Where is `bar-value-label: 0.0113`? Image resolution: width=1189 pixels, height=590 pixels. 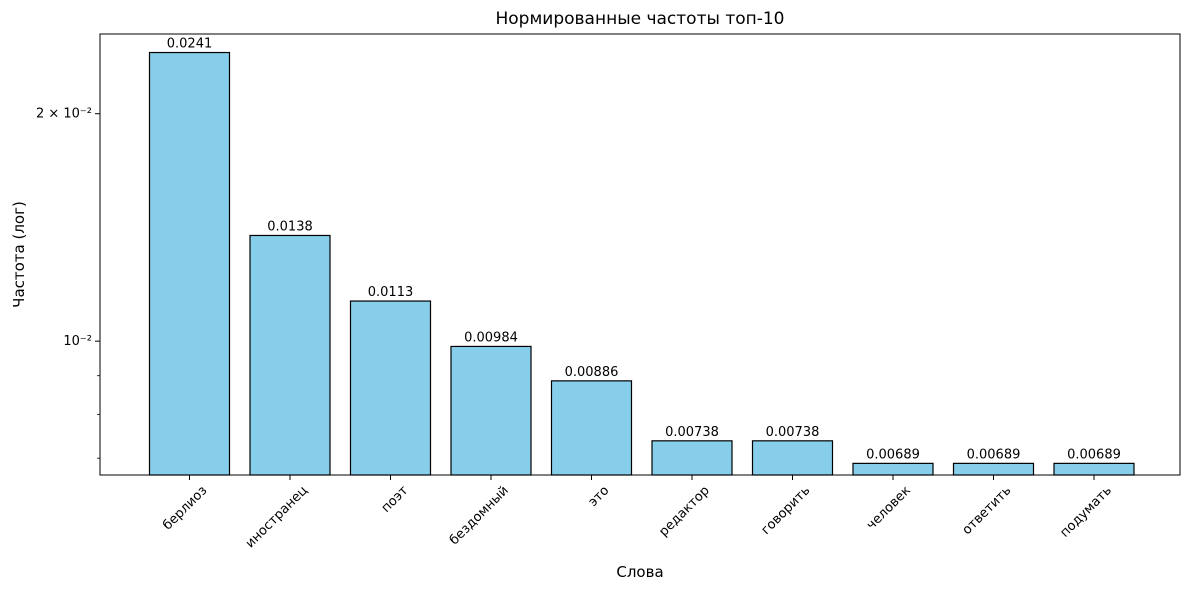
bar-value-label: 0.0113 is located at coordinates (391, 292).